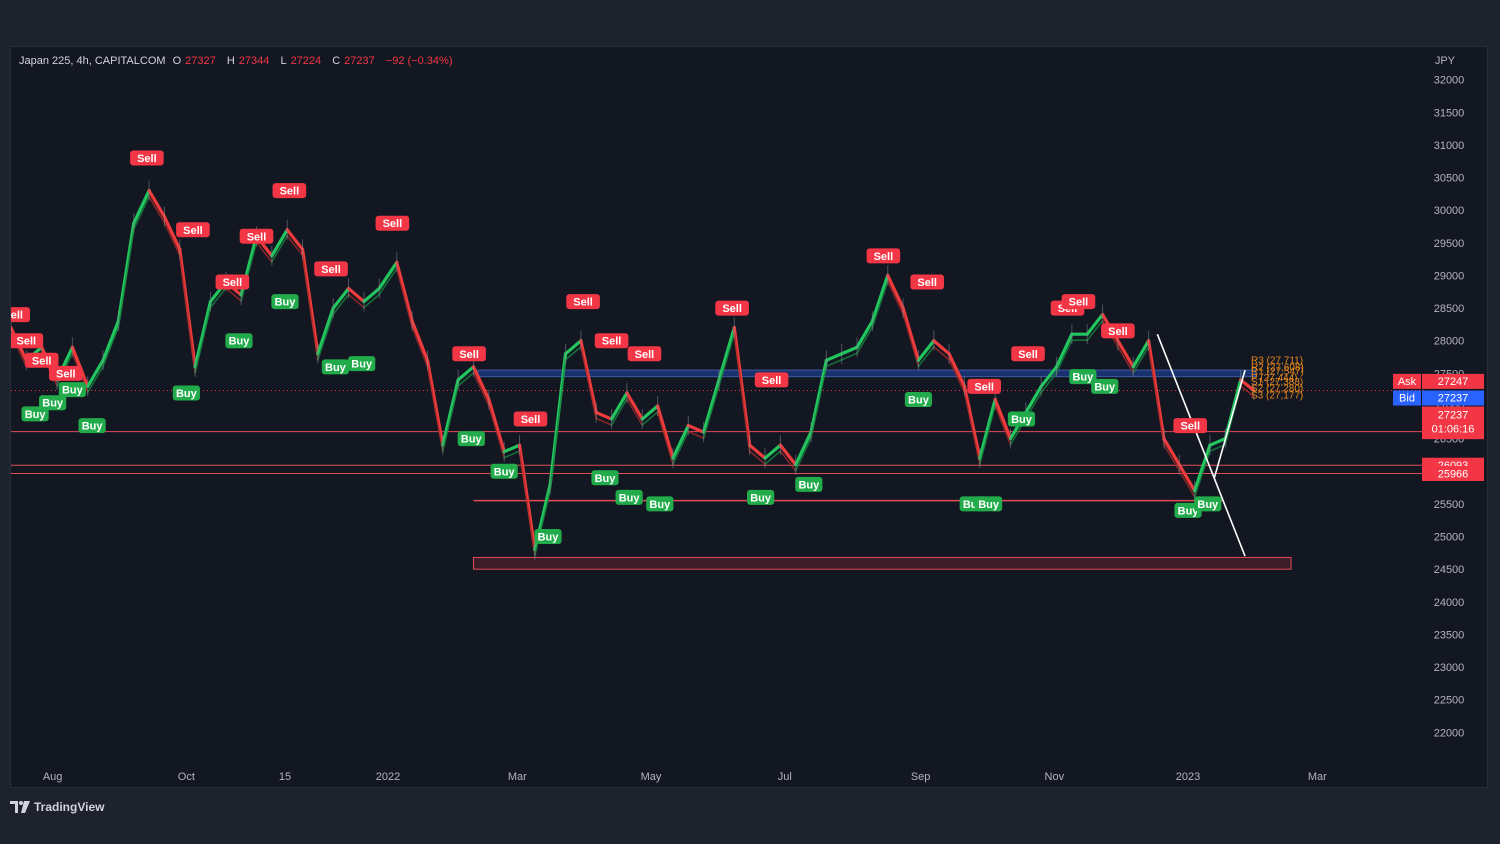 Image resolution: width=1500 pixels, height=844 pixels. I want to click on open-value: 27327, so click(200, 61).